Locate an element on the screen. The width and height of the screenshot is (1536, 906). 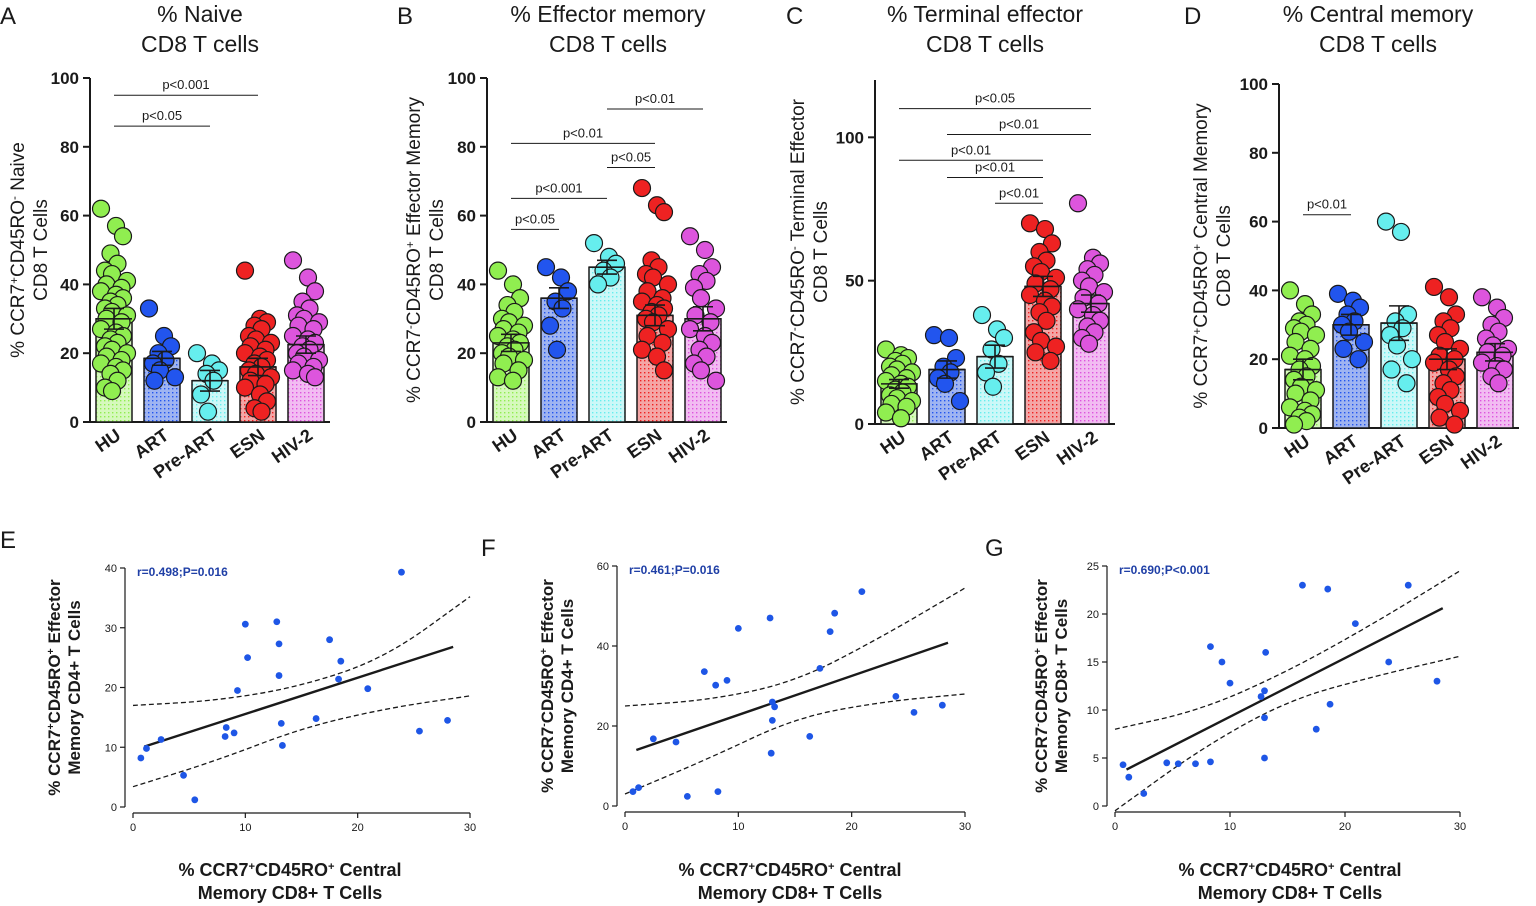
x-tick-label: 20 is located at coordinates (852, 827).